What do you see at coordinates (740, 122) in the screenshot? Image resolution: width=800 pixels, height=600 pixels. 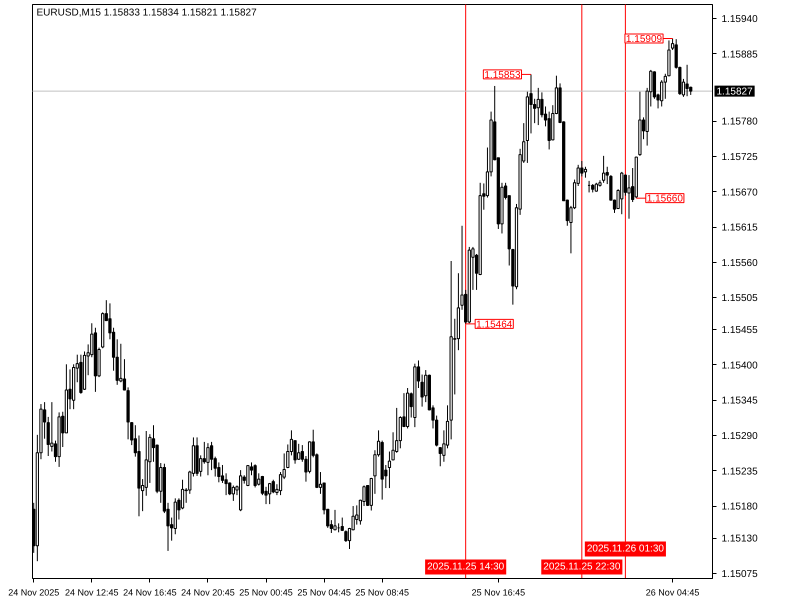 I see `y-tick-label: 1.15780` at bounding box center [740, 122].